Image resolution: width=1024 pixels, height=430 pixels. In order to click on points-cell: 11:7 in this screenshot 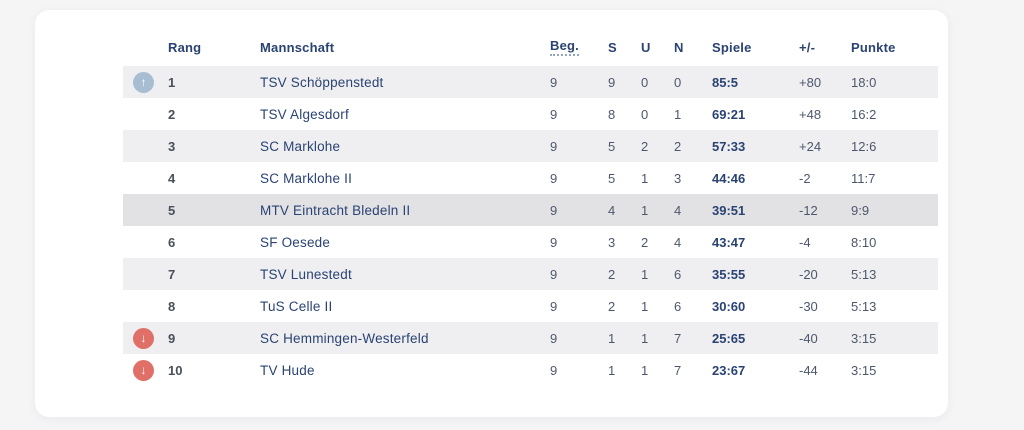, I will do `click(863, 178)`.